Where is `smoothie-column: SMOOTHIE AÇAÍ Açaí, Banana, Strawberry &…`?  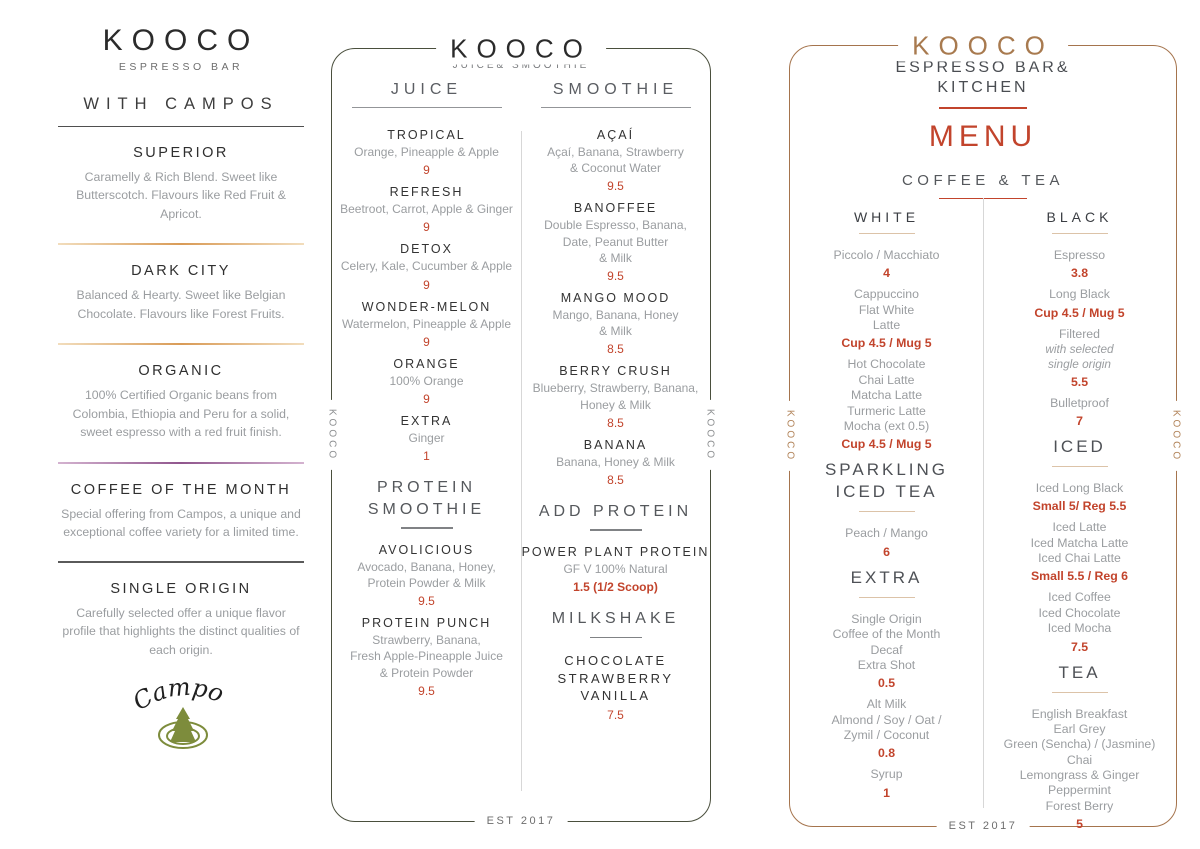
smoothie-column: SMOOTHIE AÇAÍ Açaí, Banana, Strawberry &… is located at coordinates (615, 405).